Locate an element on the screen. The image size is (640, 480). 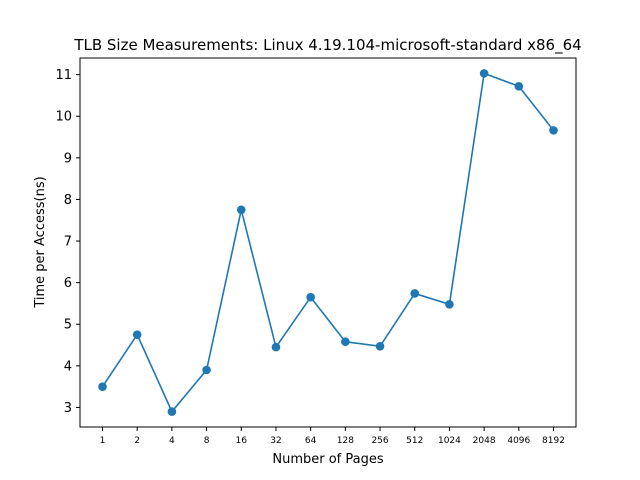
y-tick-label: 6 is located at coordinates (68, 283).